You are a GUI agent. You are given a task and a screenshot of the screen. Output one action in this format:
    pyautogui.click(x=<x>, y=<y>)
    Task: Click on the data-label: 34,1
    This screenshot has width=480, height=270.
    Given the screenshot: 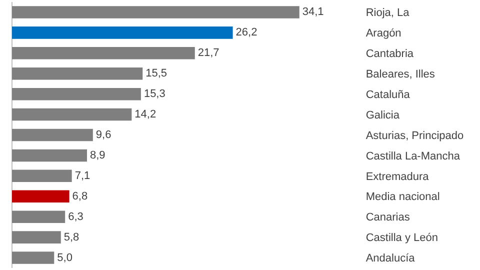 What is the action you would take?
    pyautogui.click(x=313, y=12)
    